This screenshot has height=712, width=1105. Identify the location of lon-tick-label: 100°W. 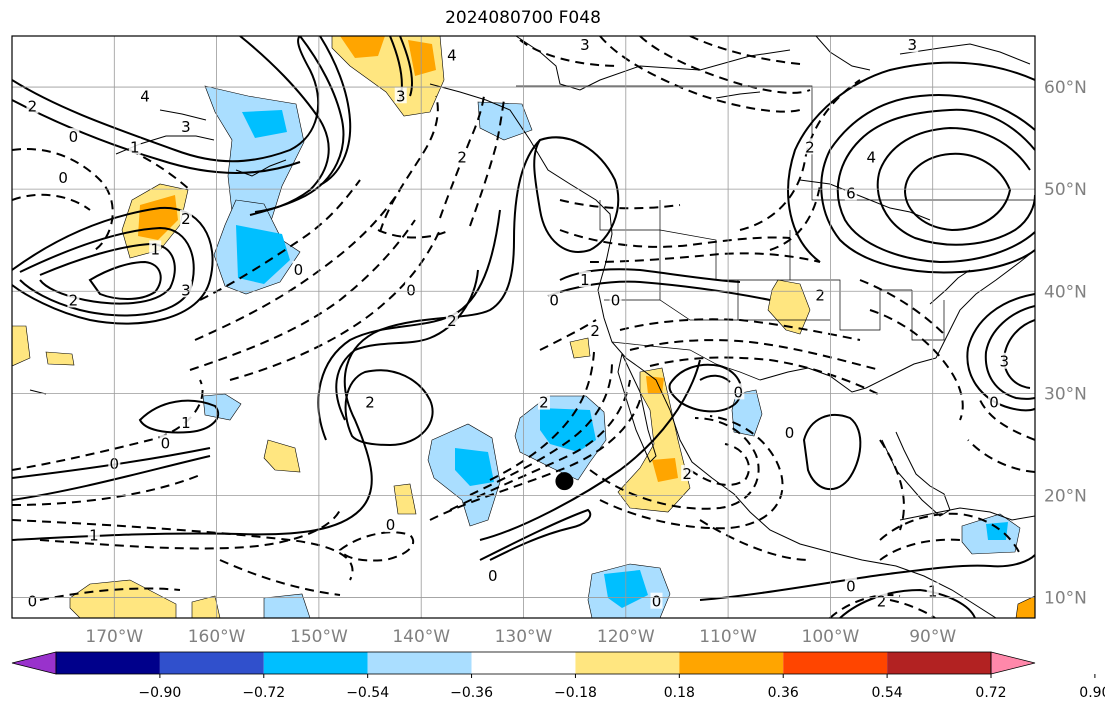
(831, 637).